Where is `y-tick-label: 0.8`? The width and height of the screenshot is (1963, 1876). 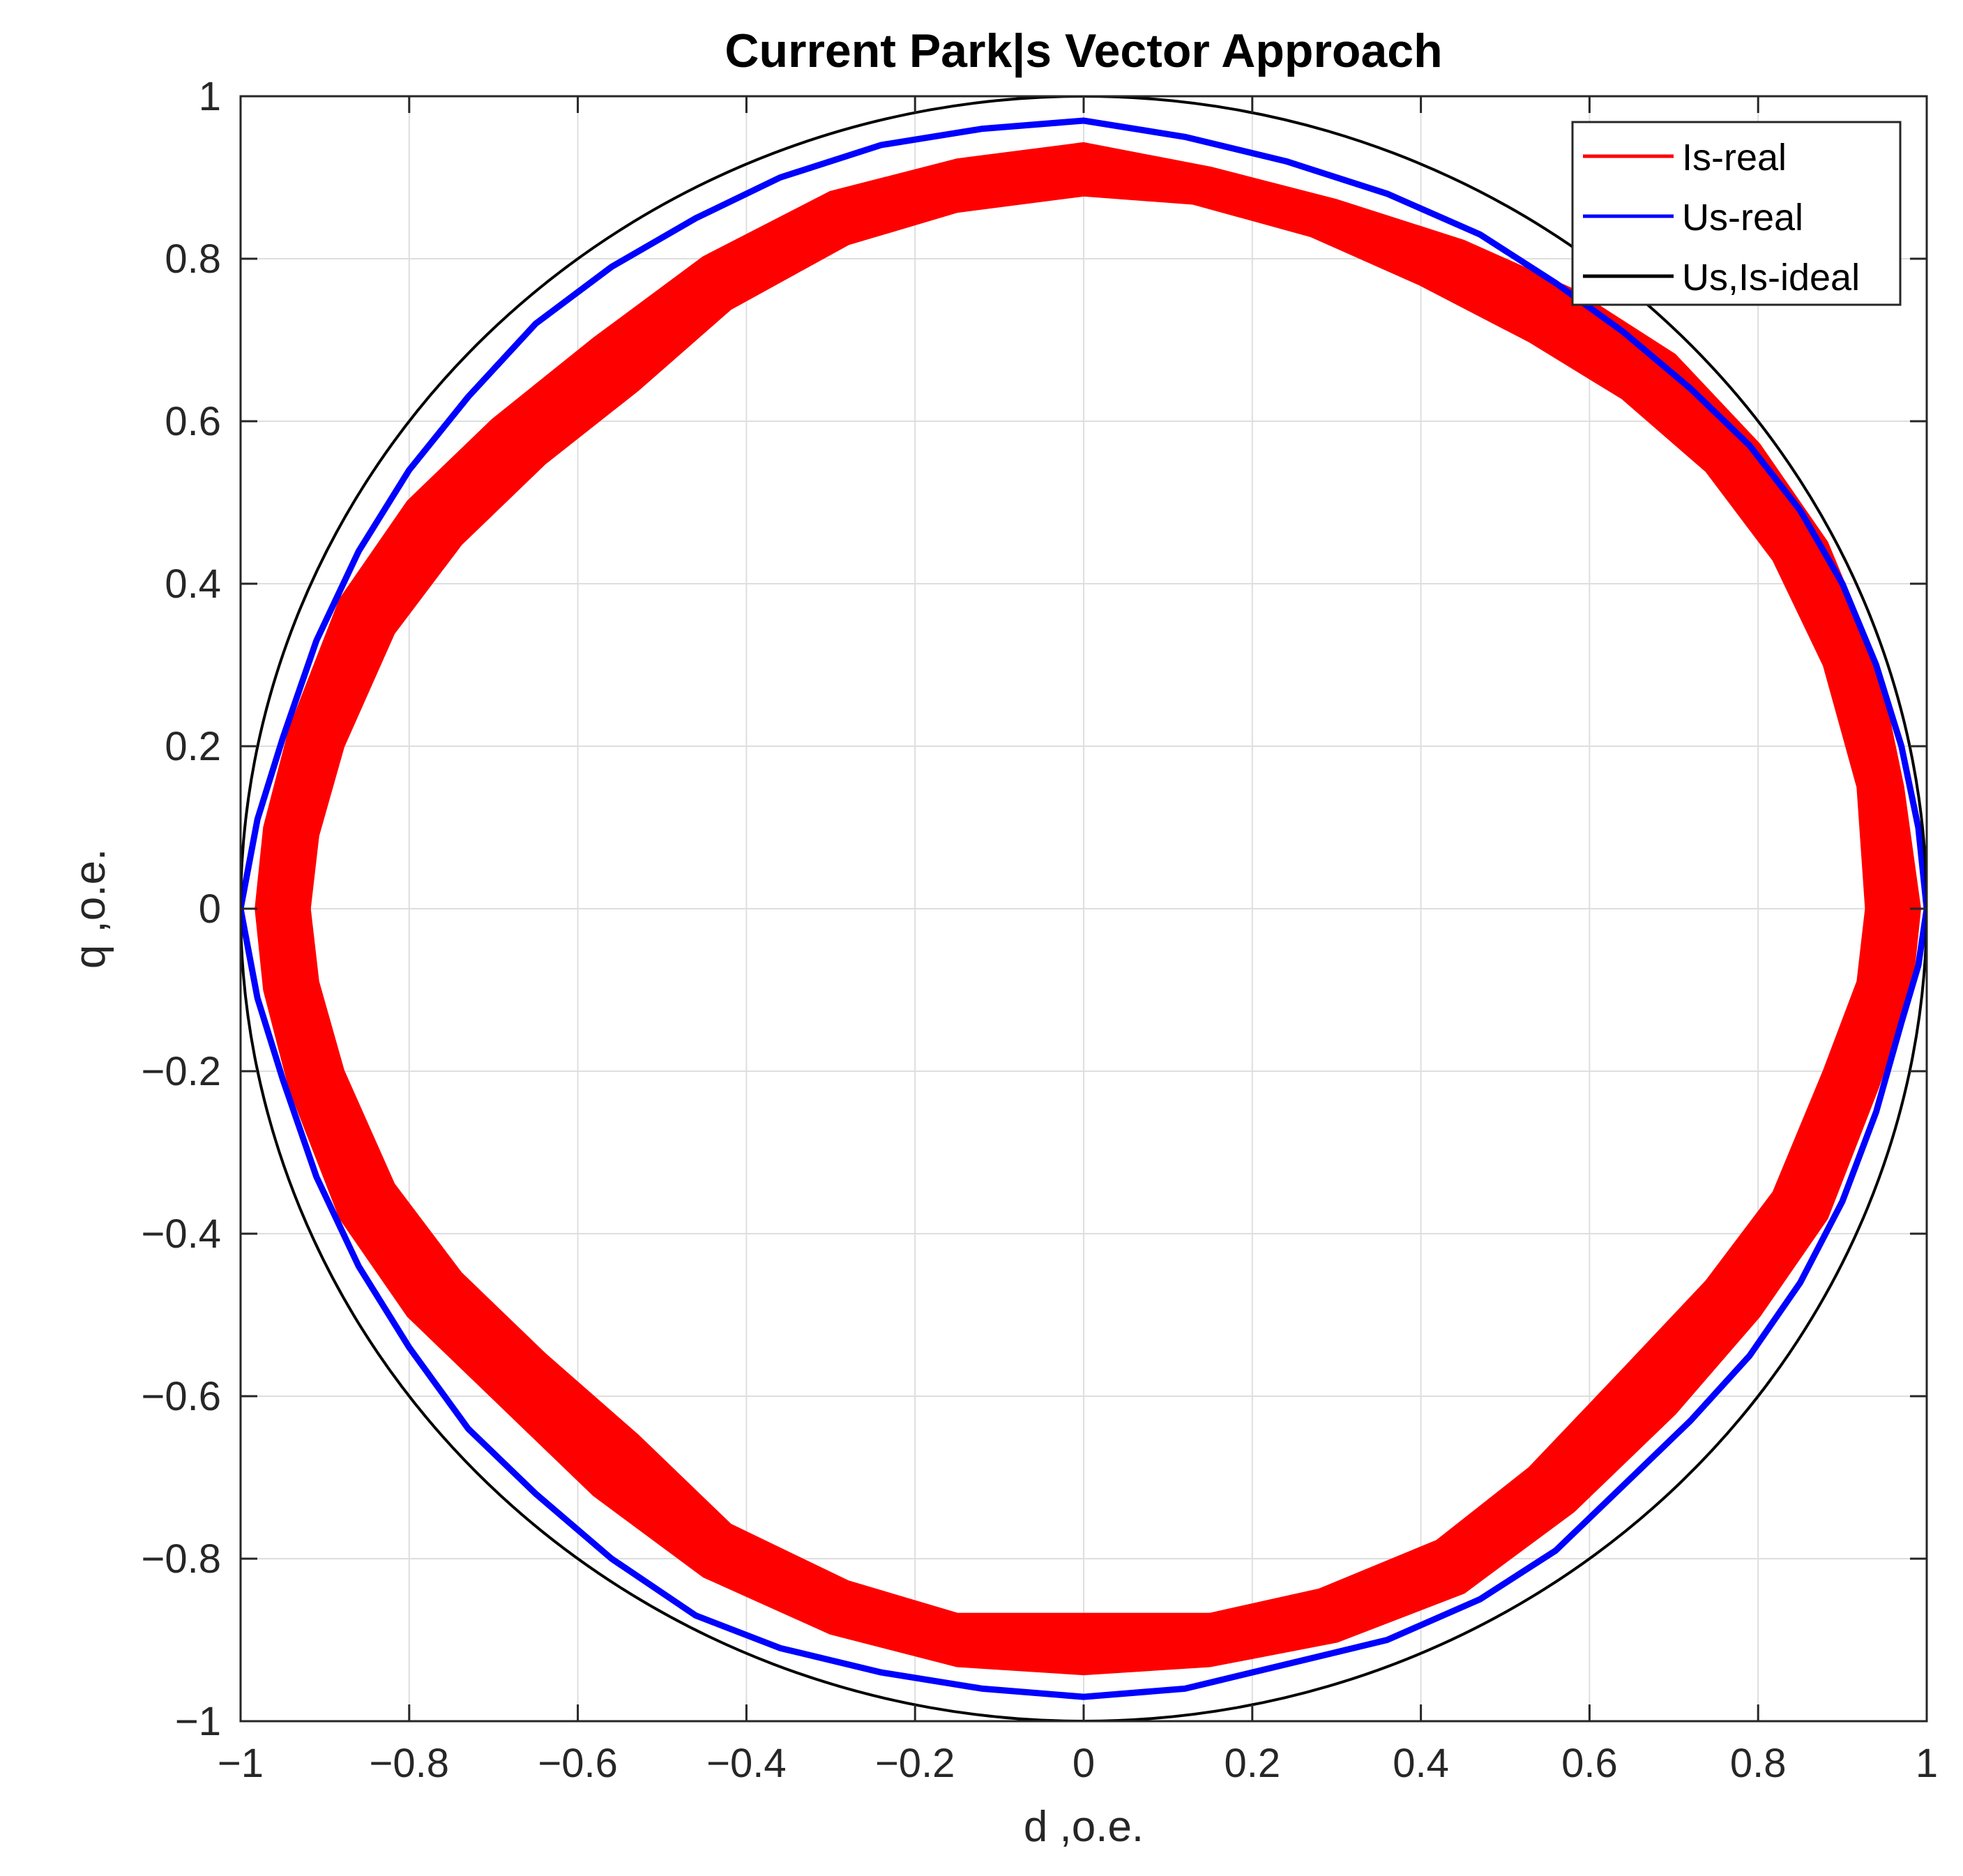
y-tick-label: 0.8 is located at coordinates (193, 259).